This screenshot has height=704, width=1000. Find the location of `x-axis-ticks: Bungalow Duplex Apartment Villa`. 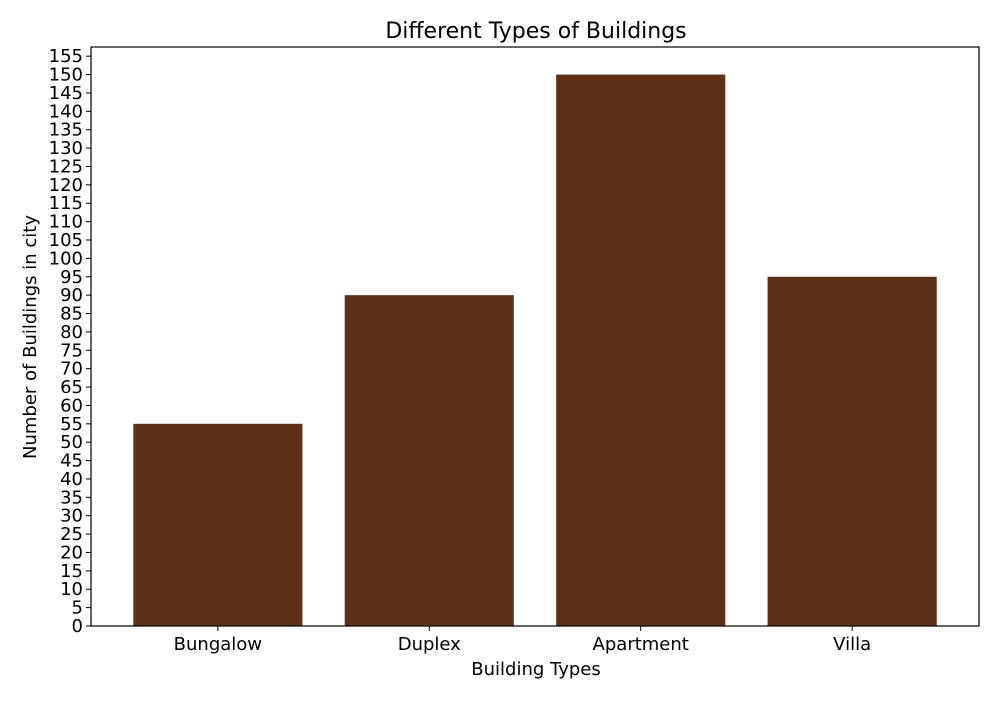

x-axis-ticks: Bungalow Duplex Apartment Villa is located at coordinates (522, 640).